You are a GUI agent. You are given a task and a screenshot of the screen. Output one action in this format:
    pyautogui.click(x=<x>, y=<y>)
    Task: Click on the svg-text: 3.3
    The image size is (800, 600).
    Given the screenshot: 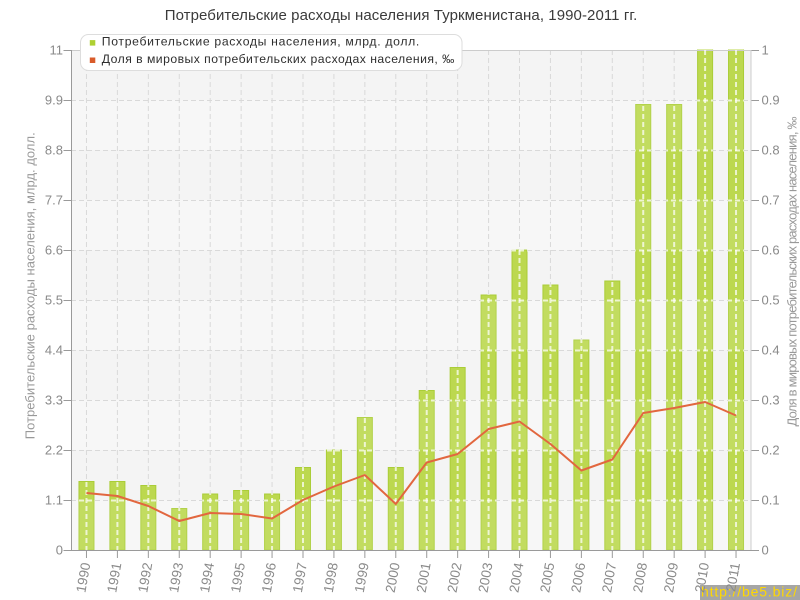 What is the action you would take?
    pyautogui.click(x=54, y=399)
    